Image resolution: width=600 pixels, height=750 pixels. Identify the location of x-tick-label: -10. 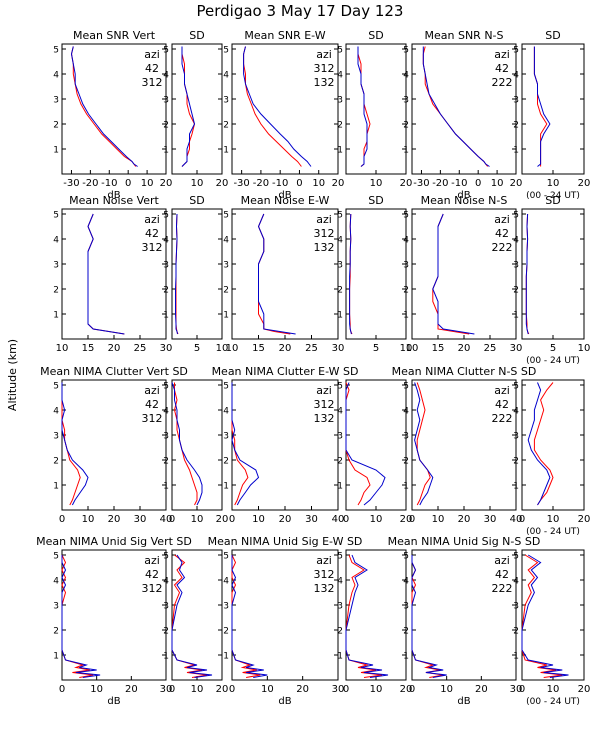
(459, 183).